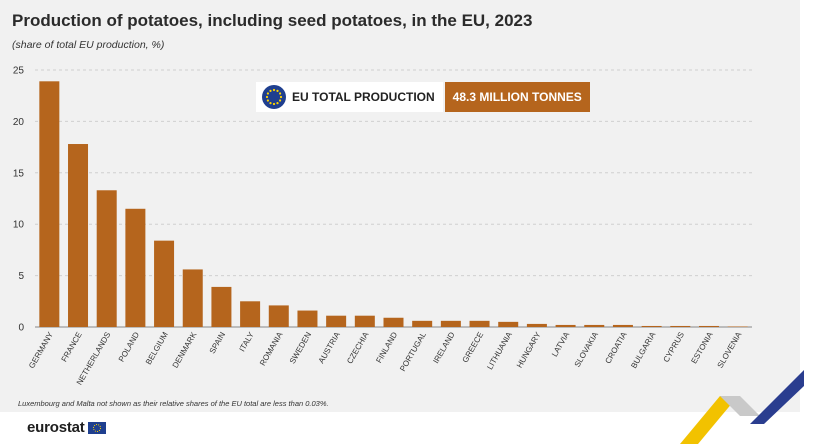 This screenshot has width=821, height=444. I want to click on x-tick-label: LITHUANIA, so click(499, 350).